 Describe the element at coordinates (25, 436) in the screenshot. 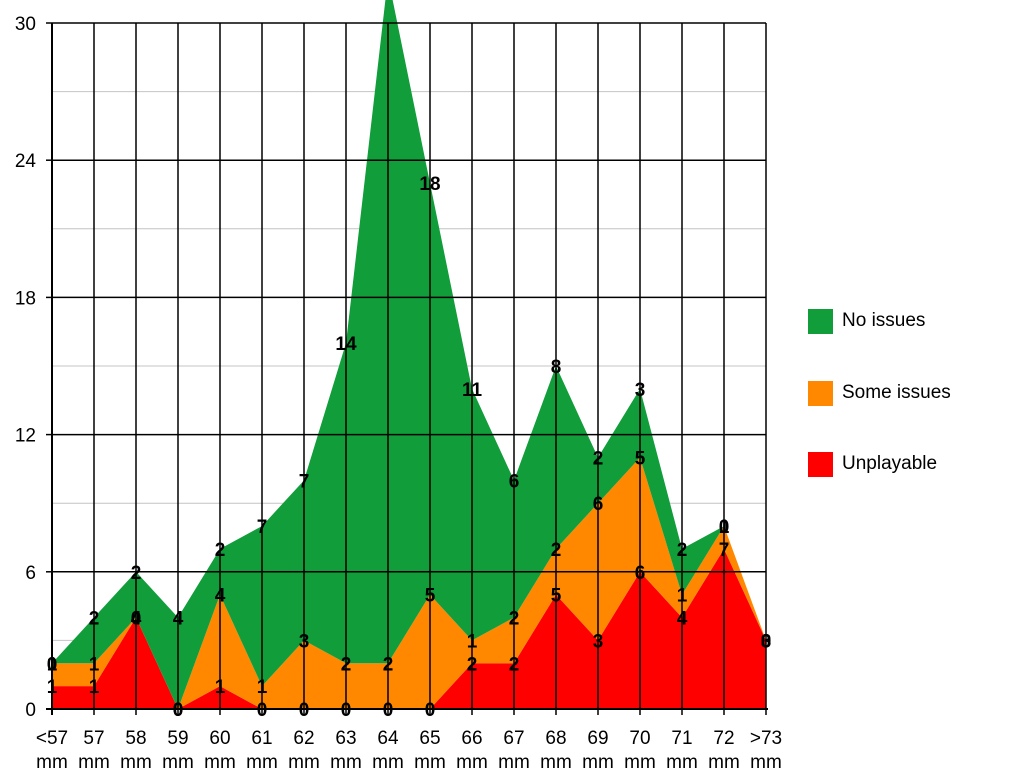

I see `y-tick-label: 12` at that location.